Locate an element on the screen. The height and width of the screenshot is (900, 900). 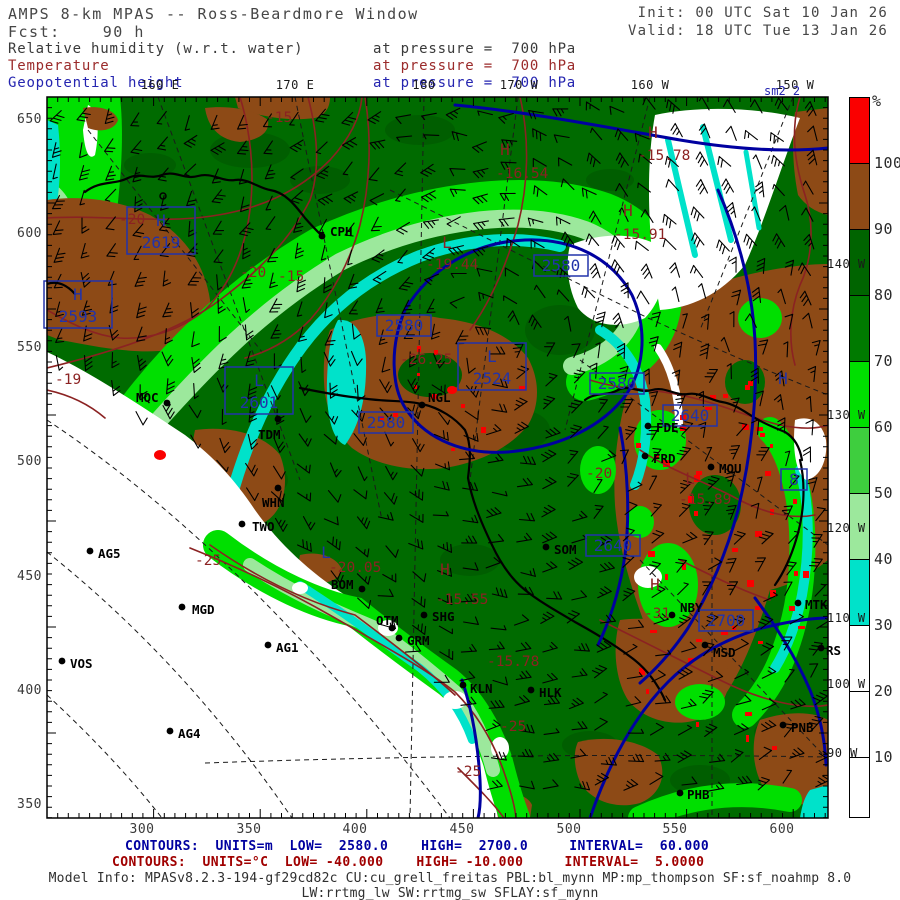
station-marker: AG4 is located at coordinates (183, 733).